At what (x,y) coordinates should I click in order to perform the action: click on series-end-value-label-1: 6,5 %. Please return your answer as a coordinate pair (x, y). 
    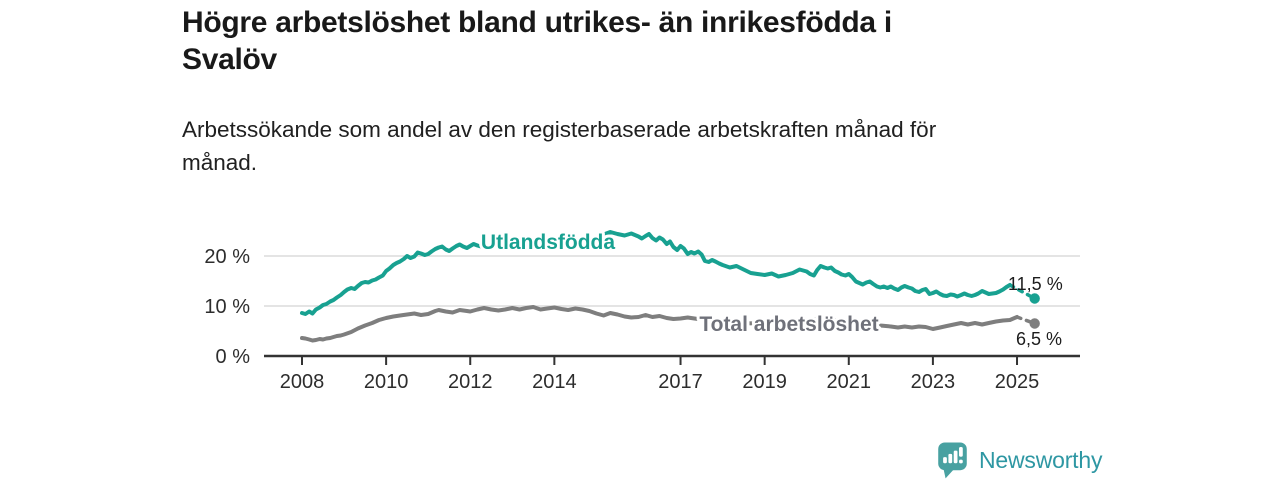
    Looking at the image, I should click on (1039, 339).